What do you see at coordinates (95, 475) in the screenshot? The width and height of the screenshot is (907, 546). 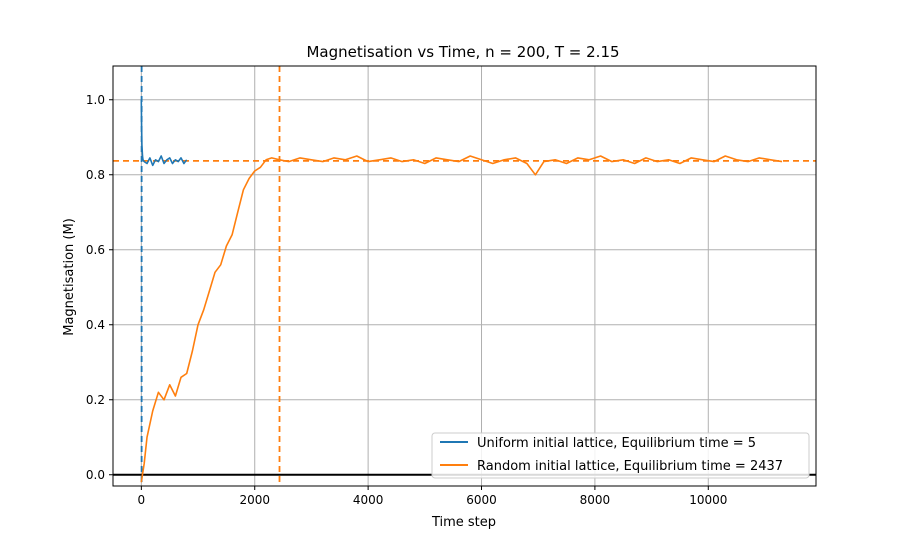 I see `y-tick-label: 0.0` at bounding box center [95, 475].